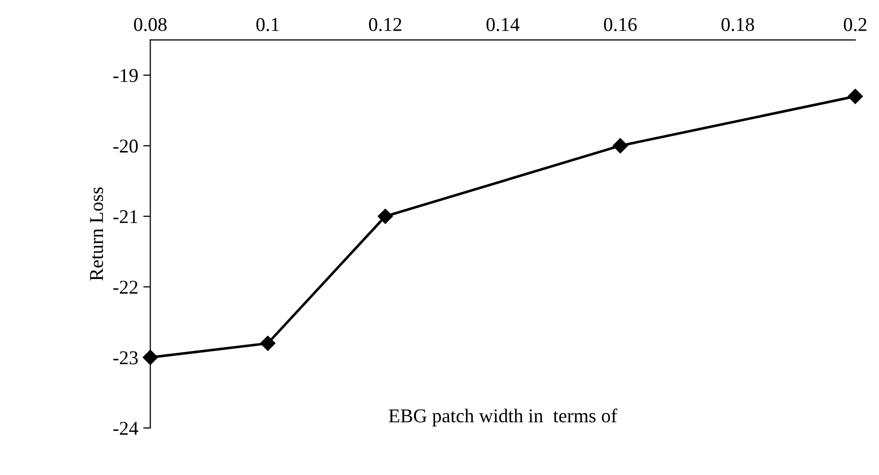 This screenshot has width=879, height=475. What do you see at coordinates (97, 234) in the screenshot?
I see `y-axis-title: Return Loss` at bounding box center [97, 234].